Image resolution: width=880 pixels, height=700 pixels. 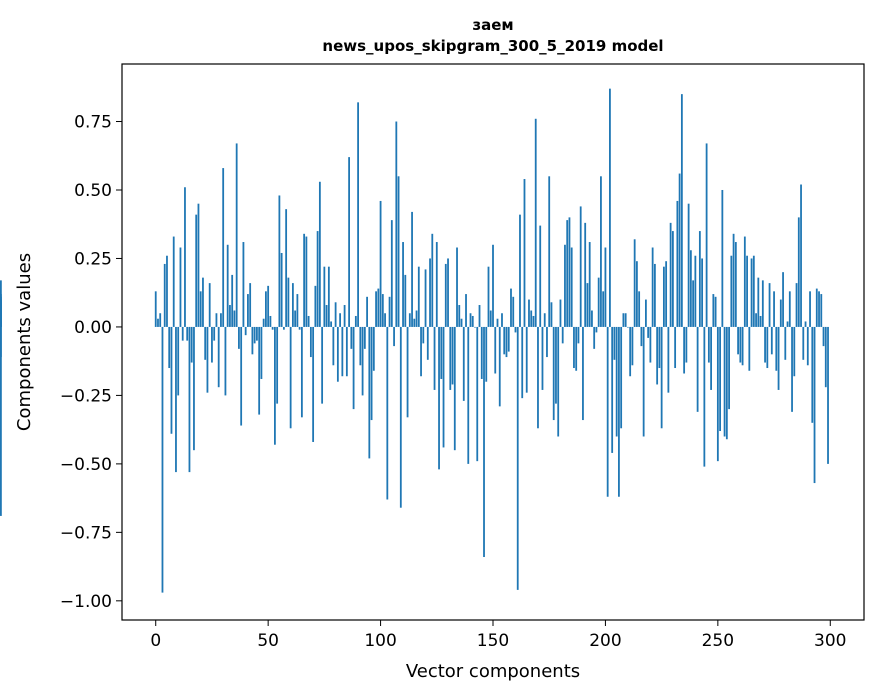 I want to click on x-tick-label: 200, so click(x=605, y=641).